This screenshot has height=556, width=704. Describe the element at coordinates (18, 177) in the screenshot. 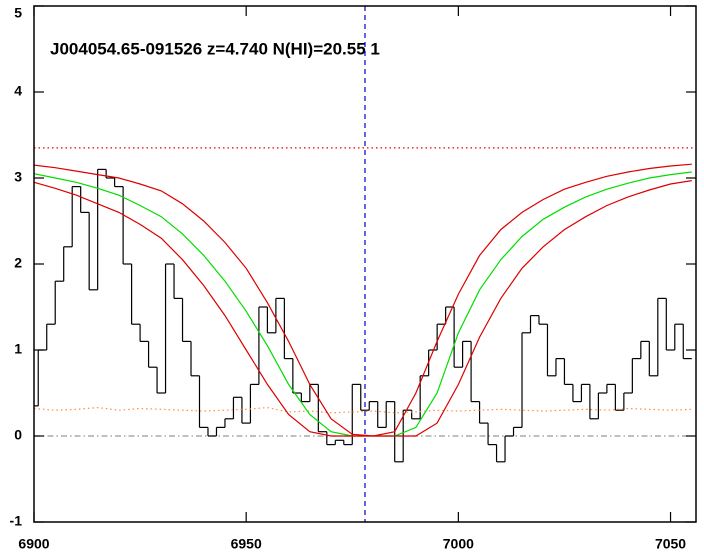

I see `y-tick-label: 3` at that location.